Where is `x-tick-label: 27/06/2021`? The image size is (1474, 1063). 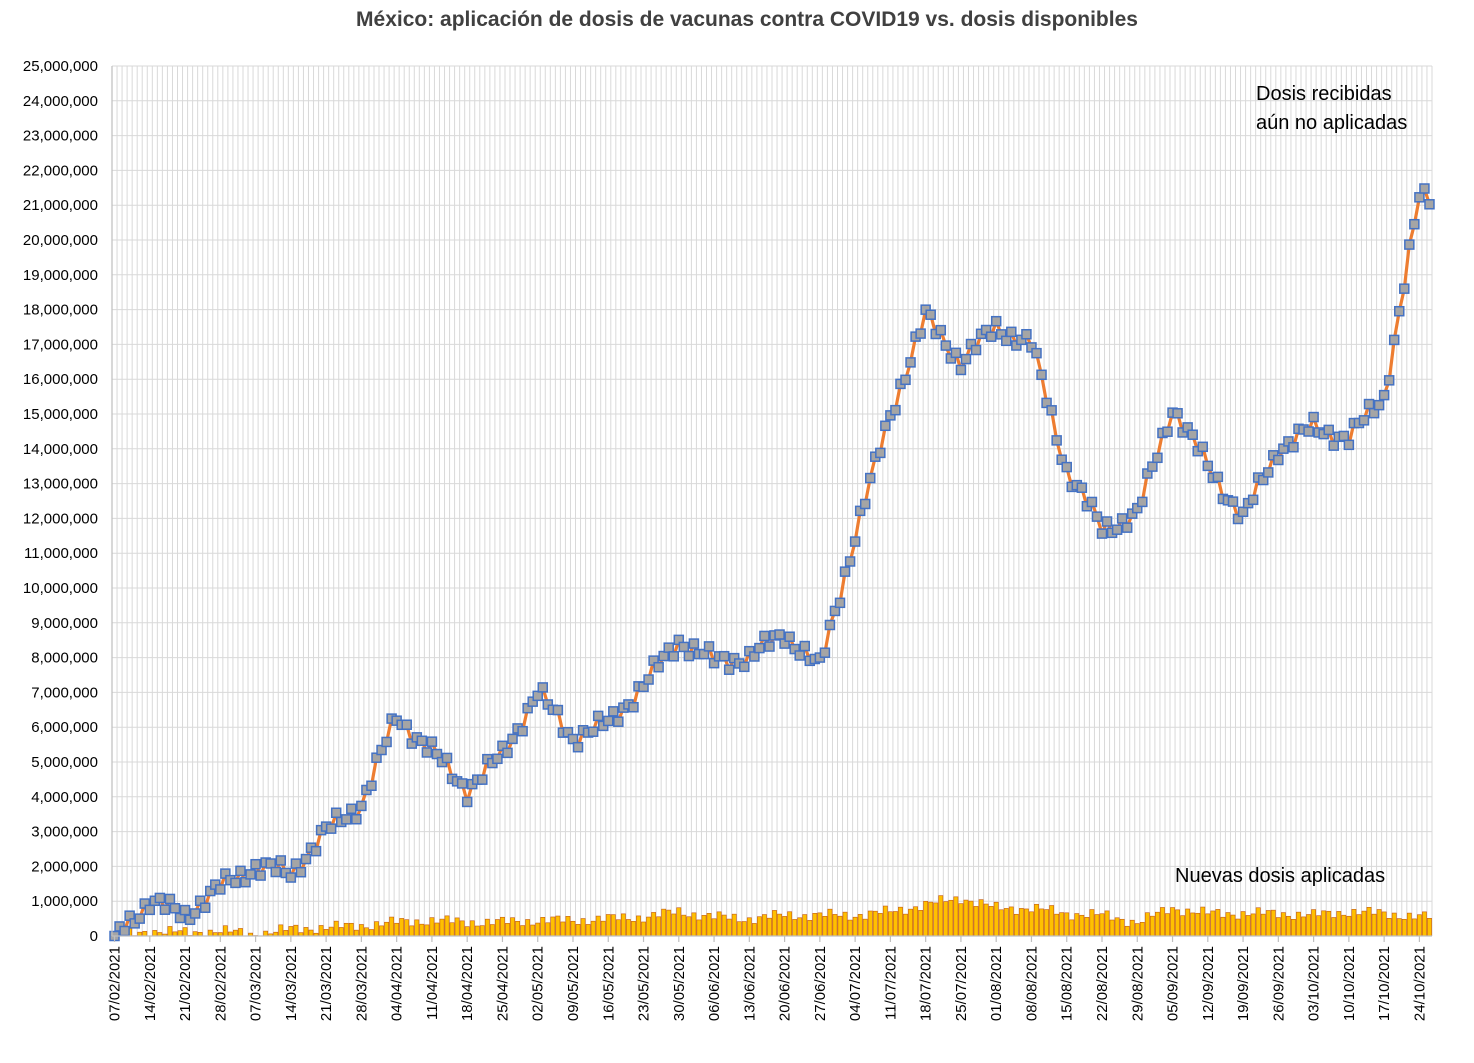
x-tick-label: 27/06/2021 is located at coordinates (820, 983).